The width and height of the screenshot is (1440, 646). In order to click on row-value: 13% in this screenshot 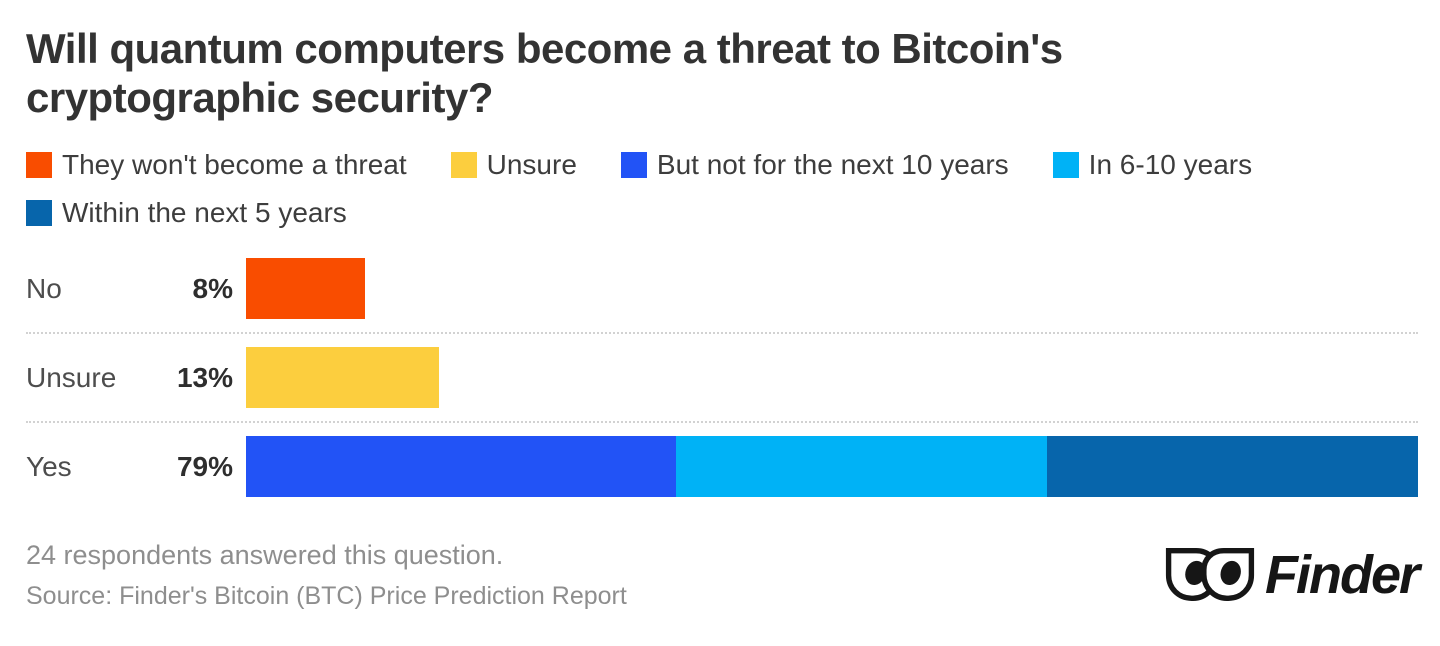, I will do `click(204, 377)`.